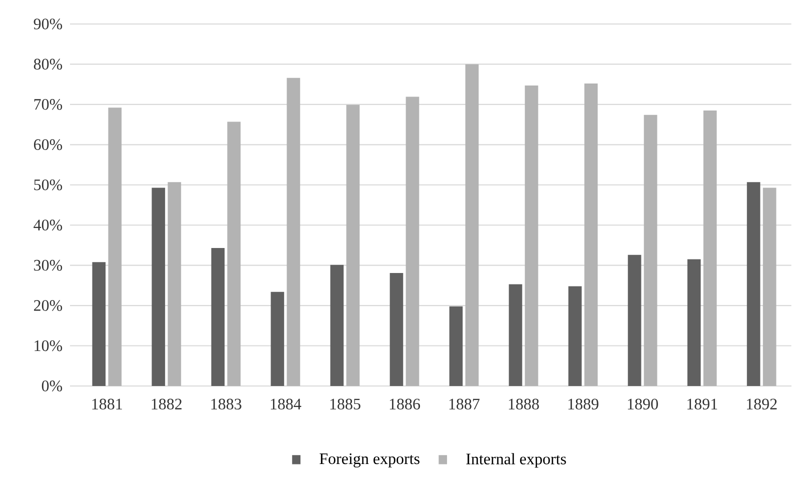 Image resolution: width=800 pixels, height=478 pixels. Describe the element at coordinates (345, 404) in the screenshot. I see `x-tick-label: 1885` at that location.